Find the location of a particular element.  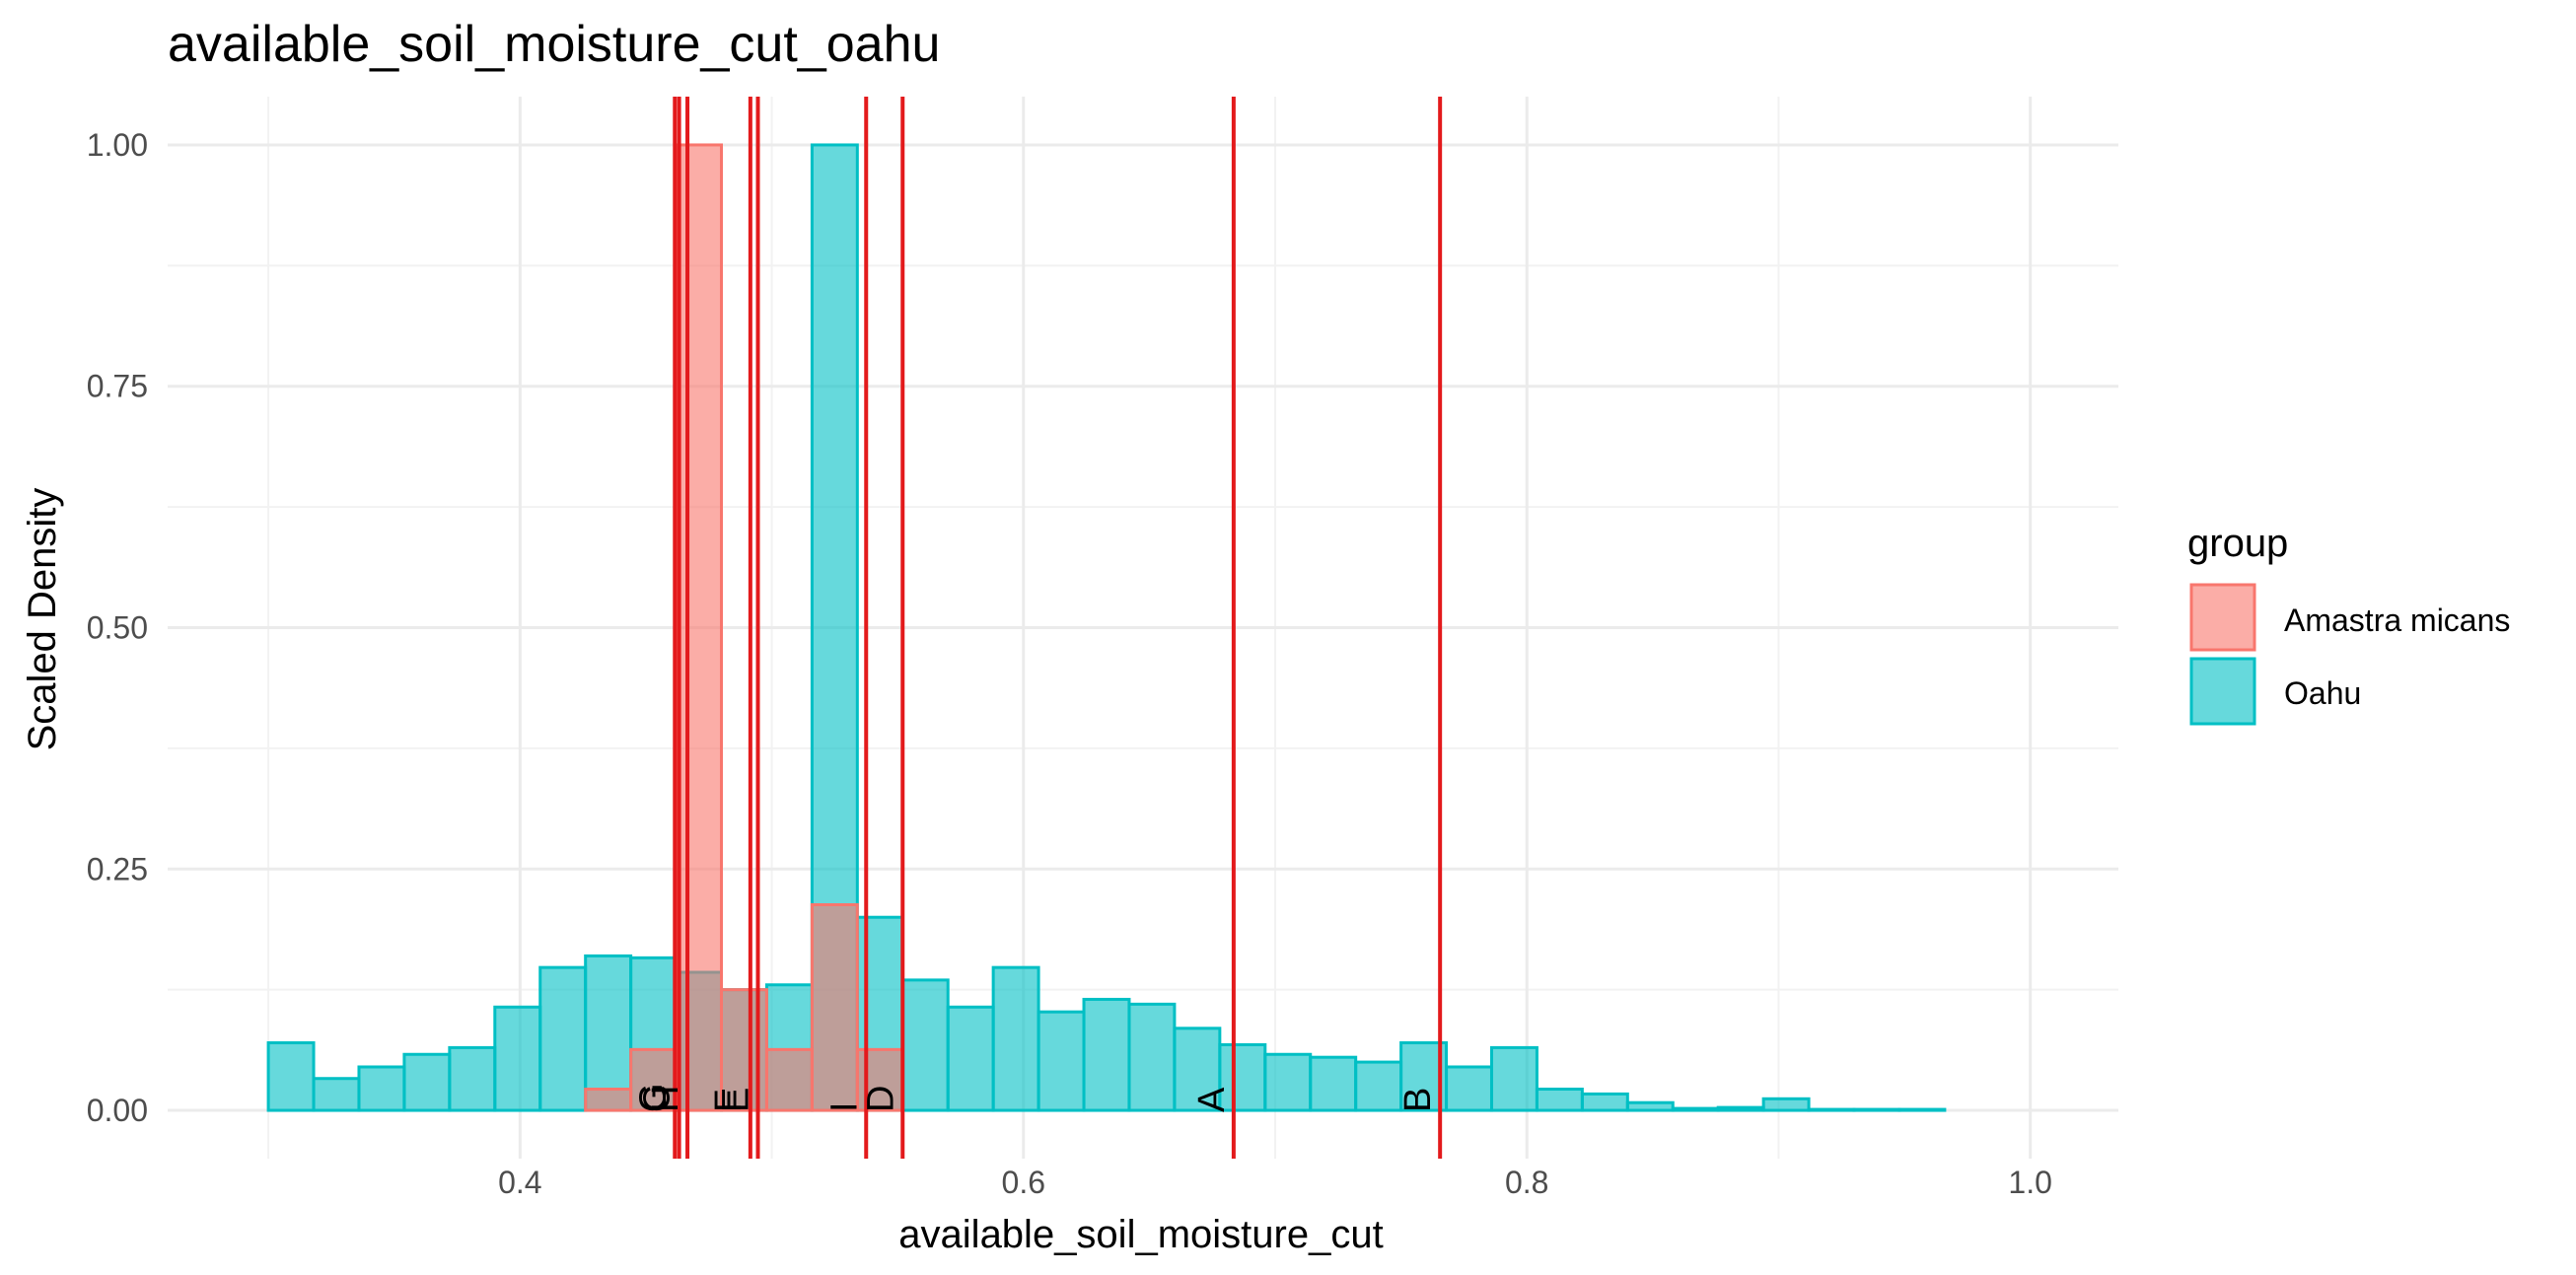

vline-label-c: C is located at coordinates (658, 1099).